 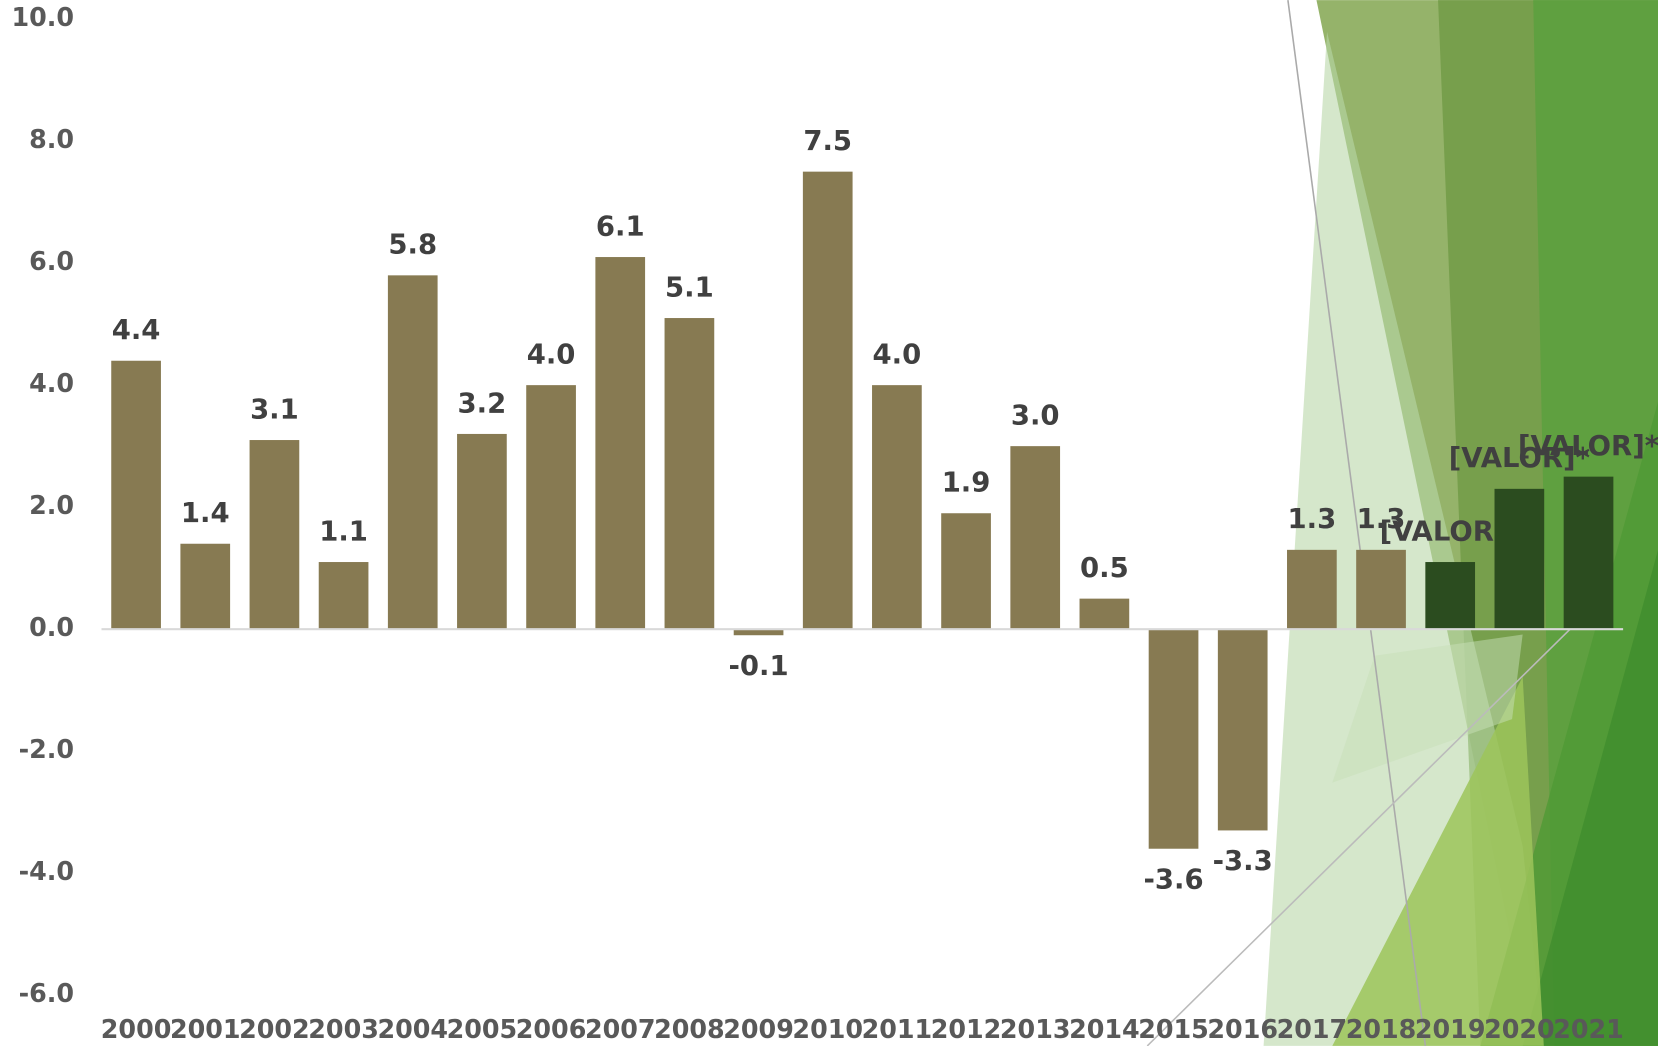 What do you see at coordinates (758, 1029) in the screenshot?
I see `x-tick-label: 2009` at bounding box center [758, 1029].